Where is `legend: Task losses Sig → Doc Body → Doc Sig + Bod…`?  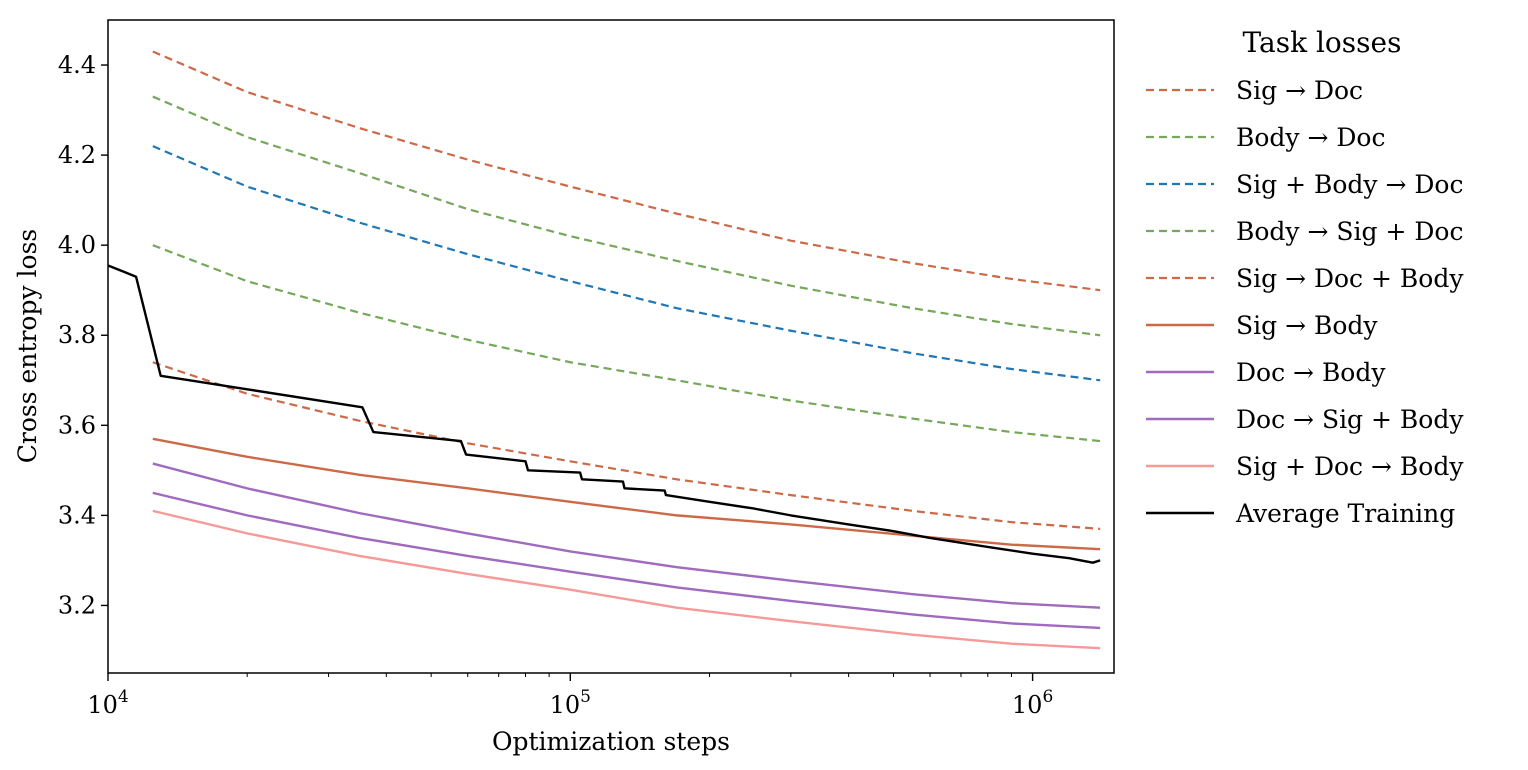
legend: Task losses Sig → Doc Body → Doc Sig + Bod… is located at coordinates (1305, 277).